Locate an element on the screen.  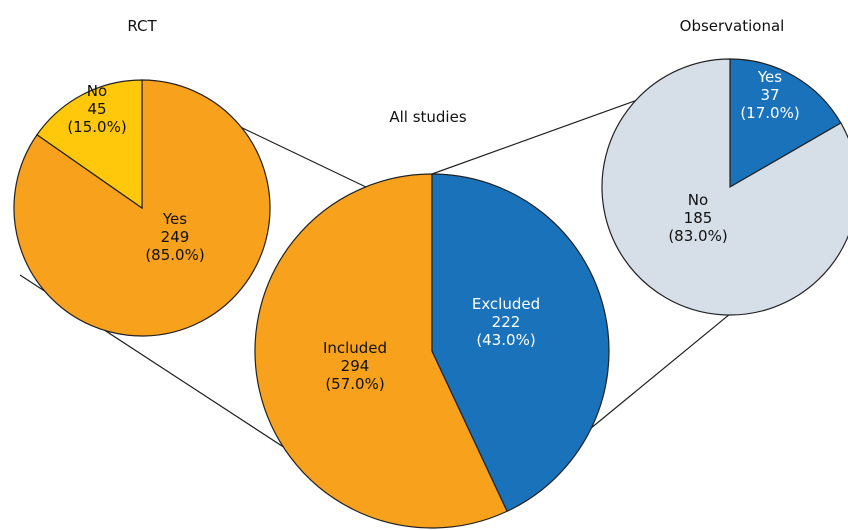
title-observational: Observational is located at coordinates (732, 26).